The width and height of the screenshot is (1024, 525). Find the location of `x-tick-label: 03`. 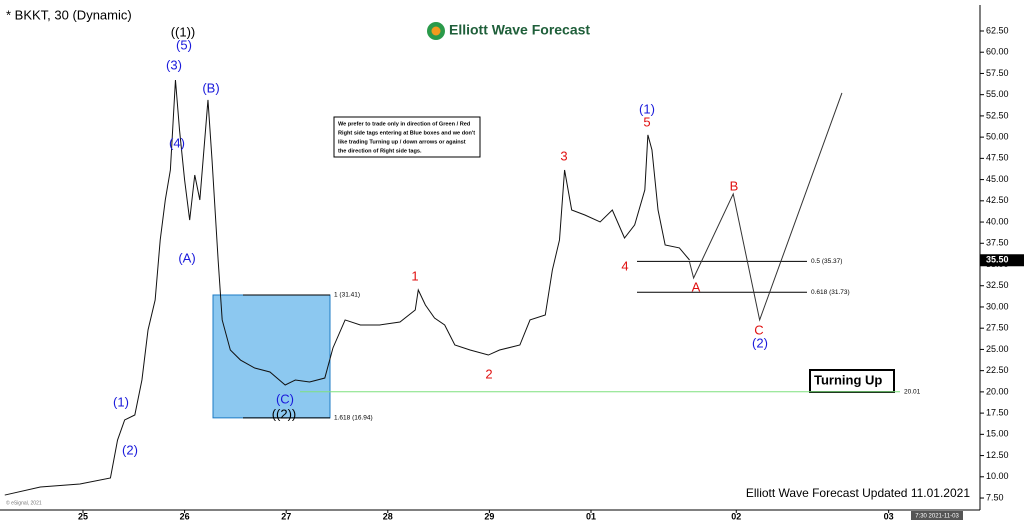

x-tick-label: 03 is located at coordinates (889, 516).